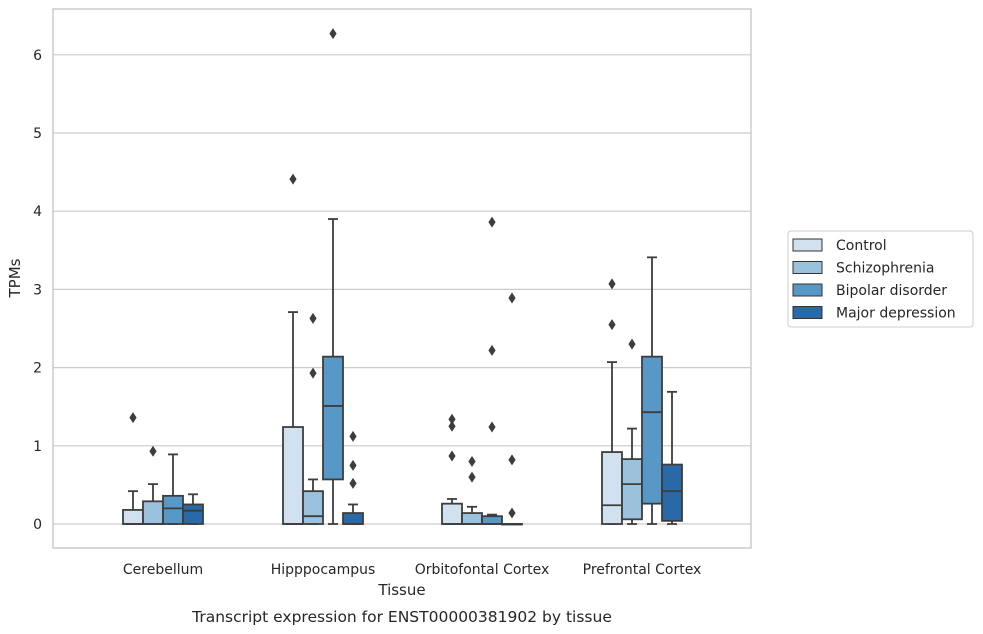 This screenshot has width=983, height=634. Describe the element at coordinates (482, 570) in the screenshot. I see `x-tick-label: Orbitofontal Cortex` at that location.